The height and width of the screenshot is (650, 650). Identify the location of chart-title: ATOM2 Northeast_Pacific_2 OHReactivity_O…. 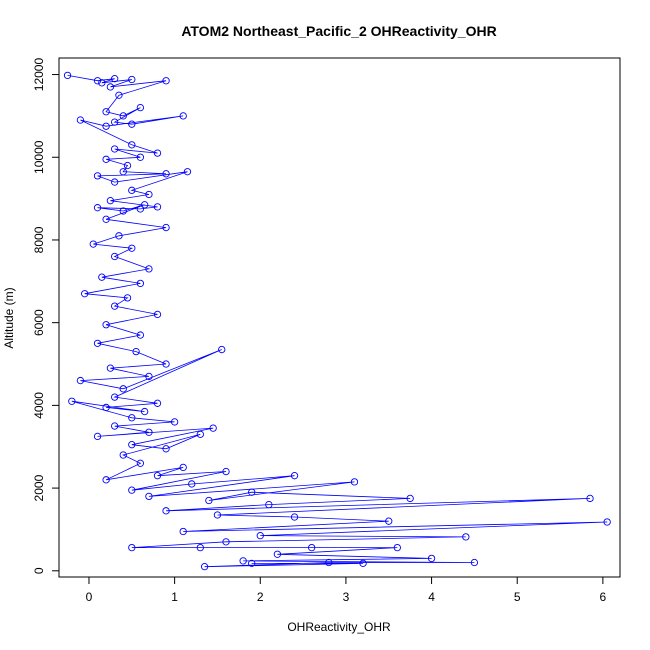
(338, 31).